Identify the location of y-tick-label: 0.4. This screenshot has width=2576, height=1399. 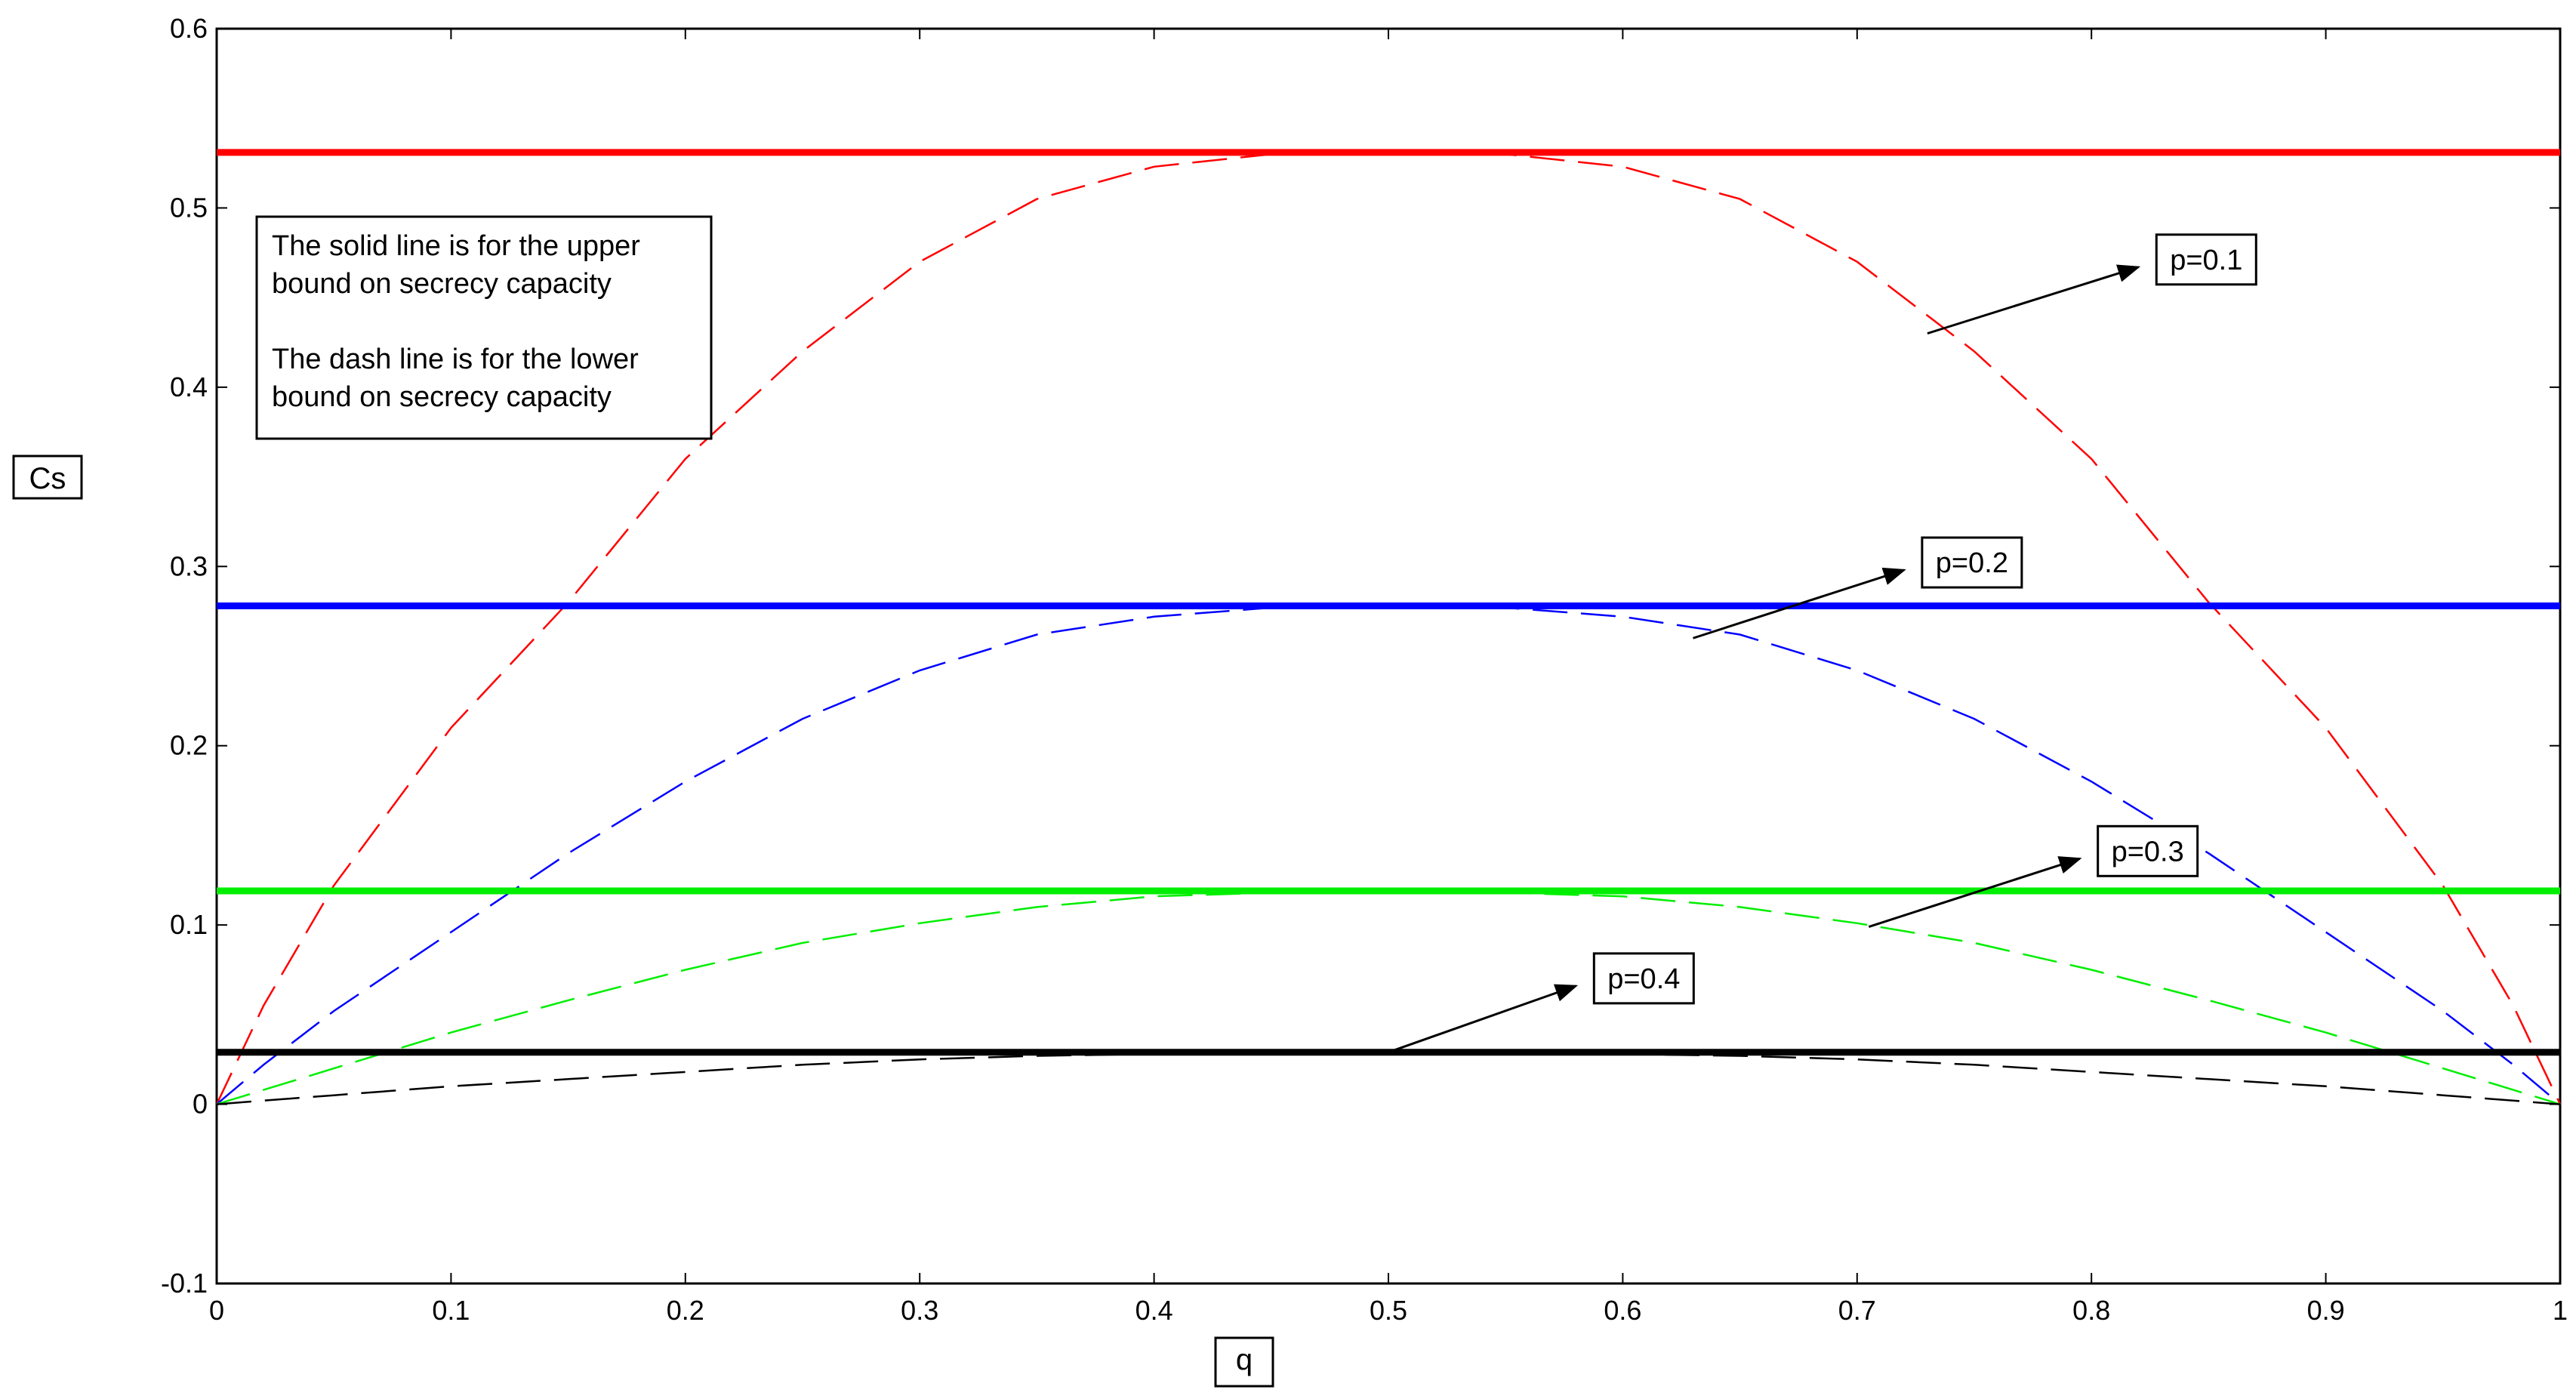
(189, 386).